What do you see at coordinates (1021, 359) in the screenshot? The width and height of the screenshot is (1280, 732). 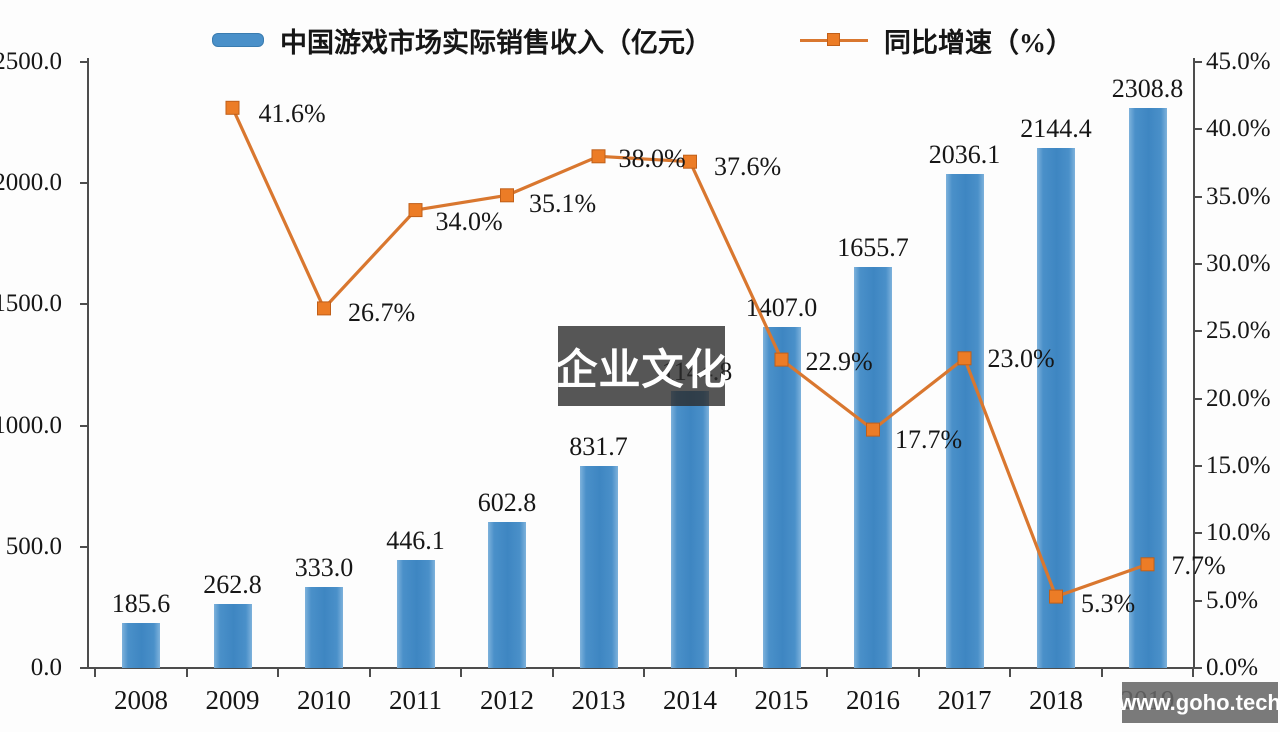 I see `growth-value-label: 23.0%` at bounding box center [1021, 359].